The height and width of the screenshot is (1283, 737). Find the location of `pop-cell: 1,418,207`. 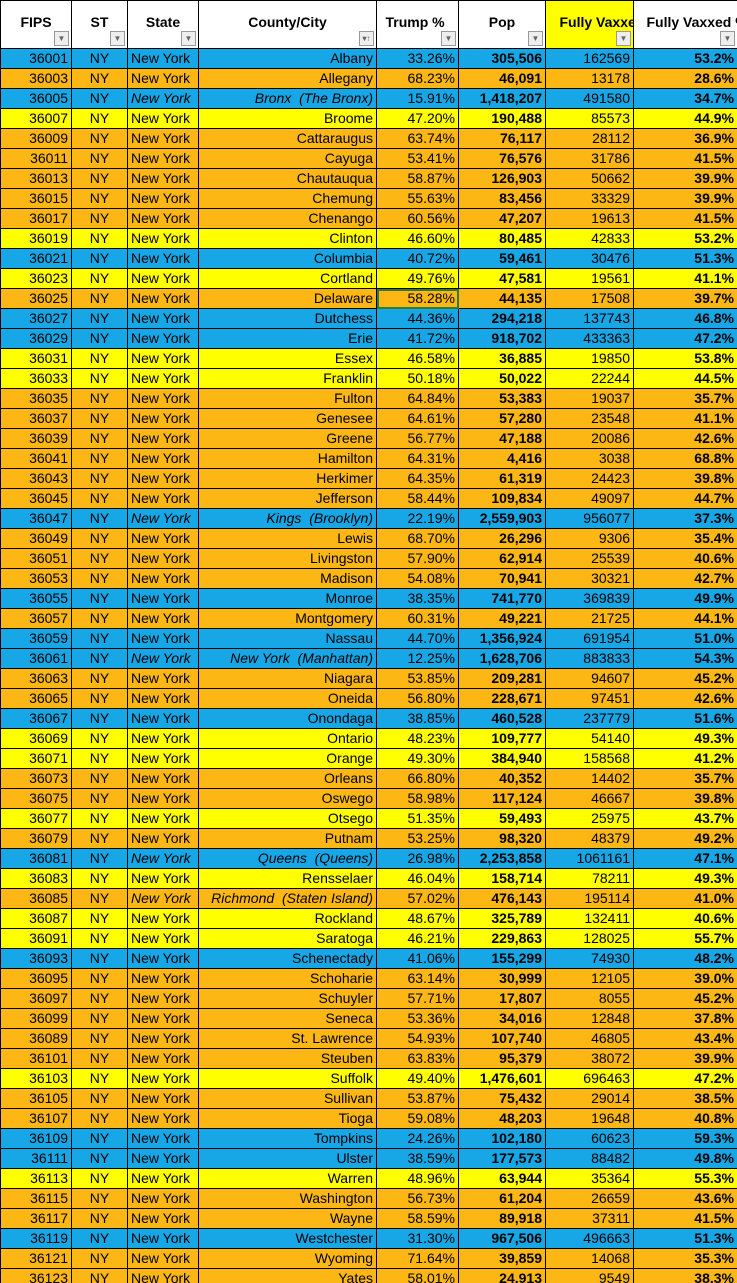

pop-cell: 1,418,207 is located at coordinates (502, 98).